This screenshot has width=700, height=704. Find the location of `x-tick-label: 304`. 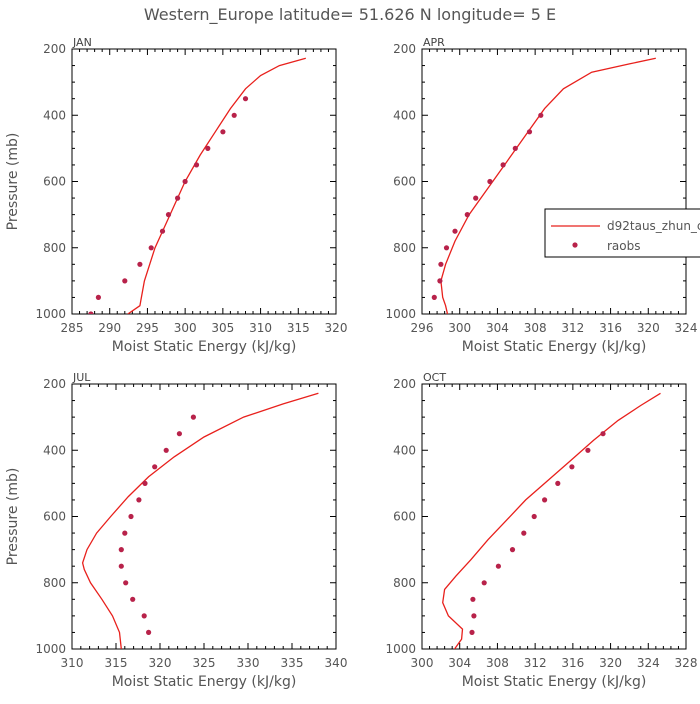

x-tick-label: 304 is located at coordinates (459, 663).